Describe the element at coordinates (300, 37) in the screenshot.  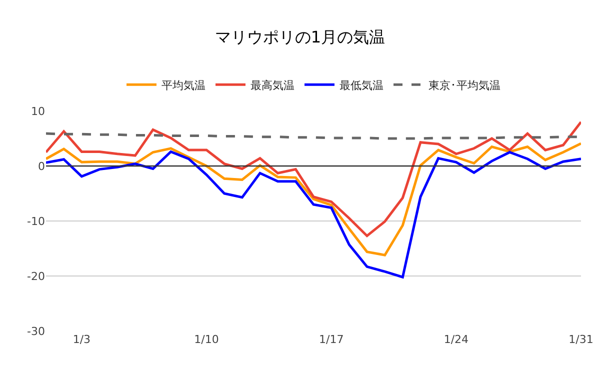
I see `chart-title: マリウポリの1月の気温` at that location.